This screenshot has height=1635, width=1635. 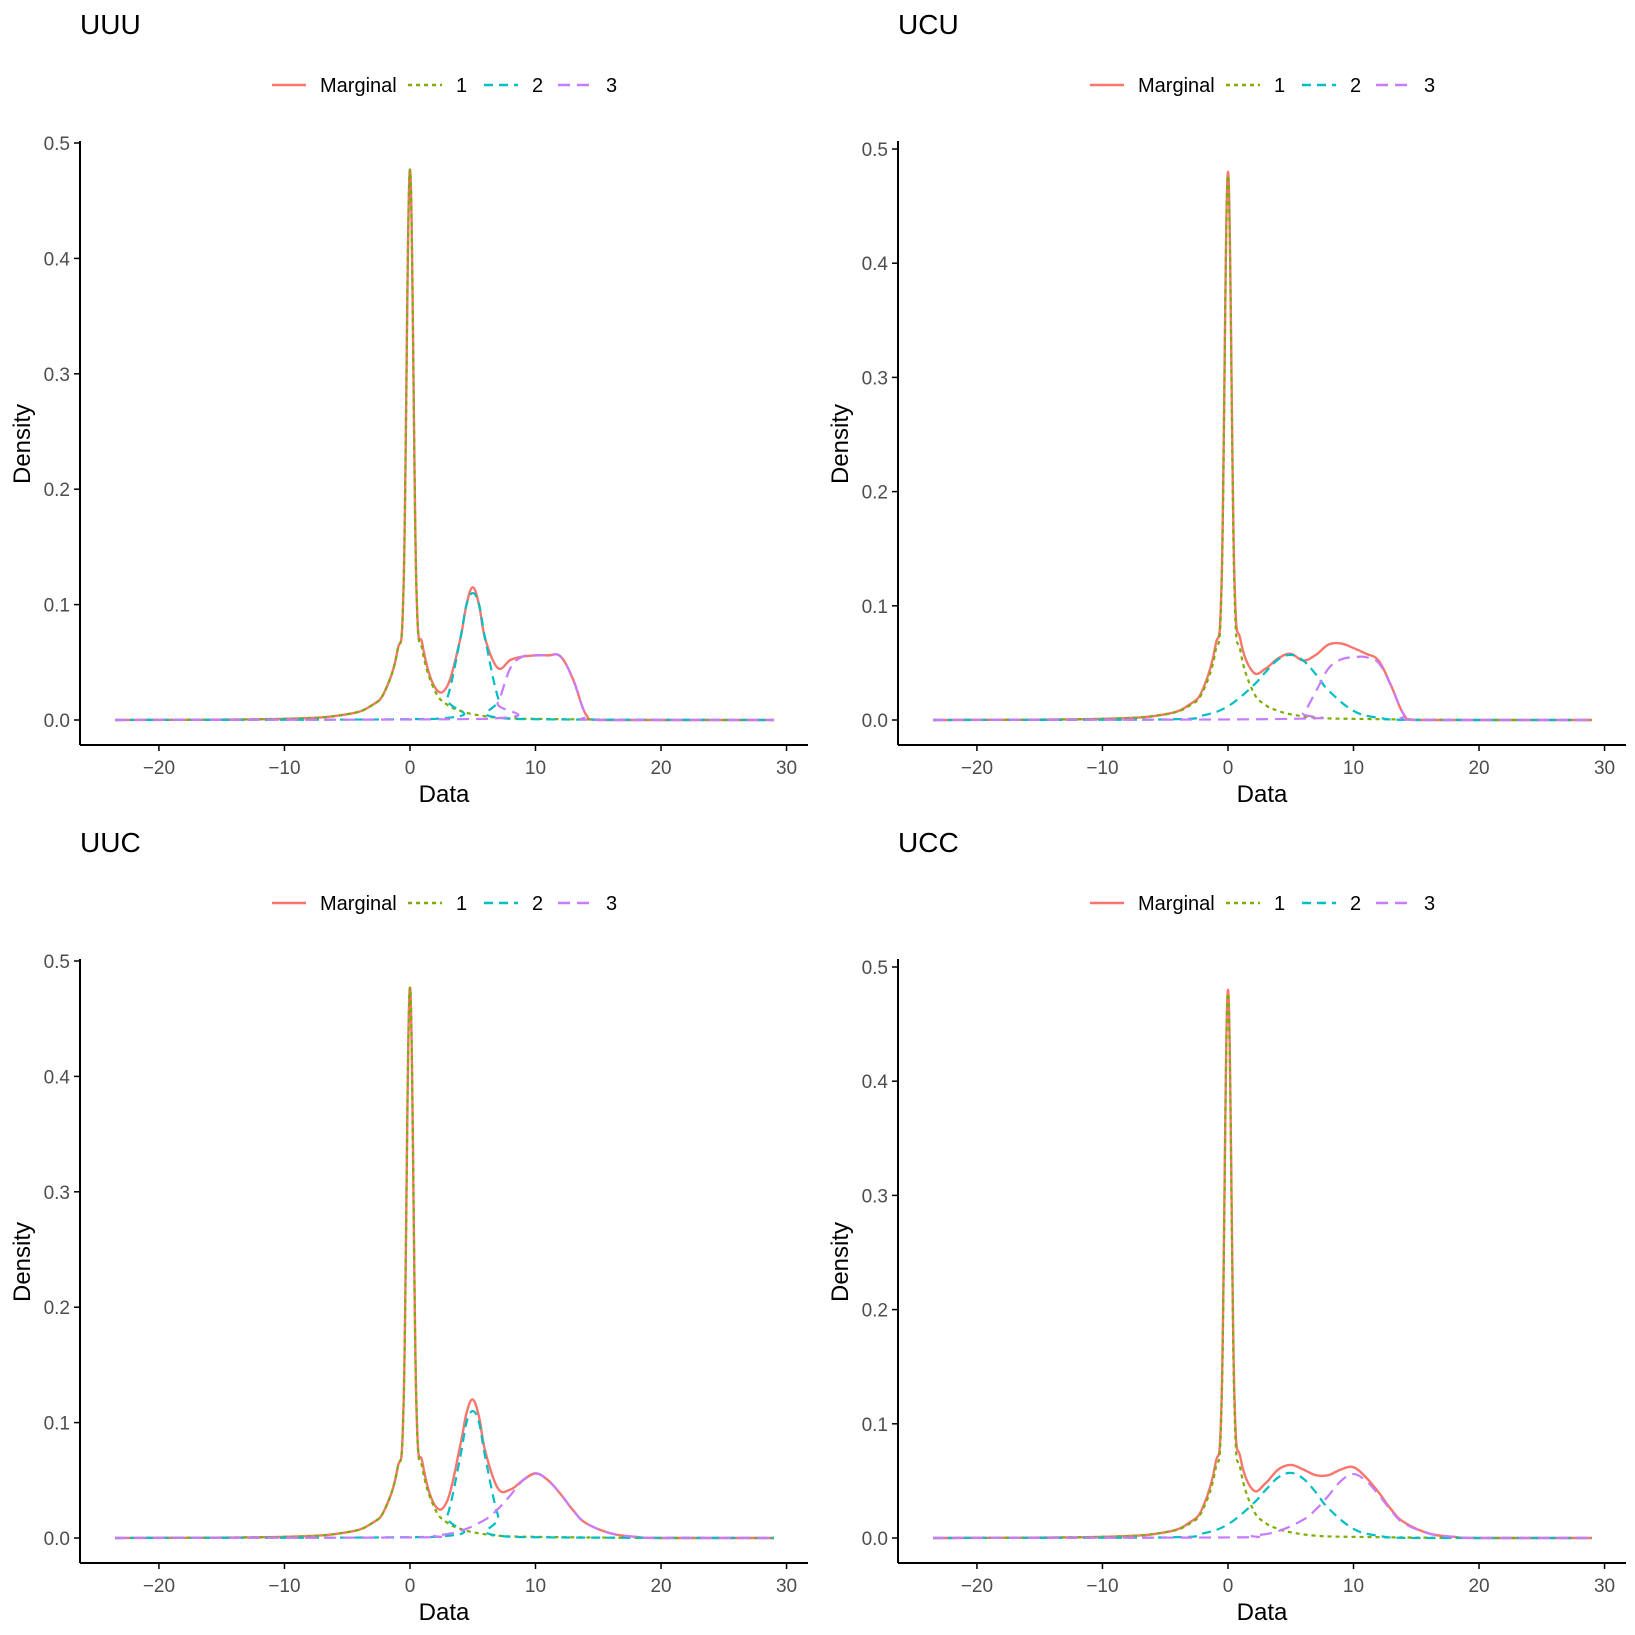 I want to click on panel-title: UUU, so click(x=110, y=24).